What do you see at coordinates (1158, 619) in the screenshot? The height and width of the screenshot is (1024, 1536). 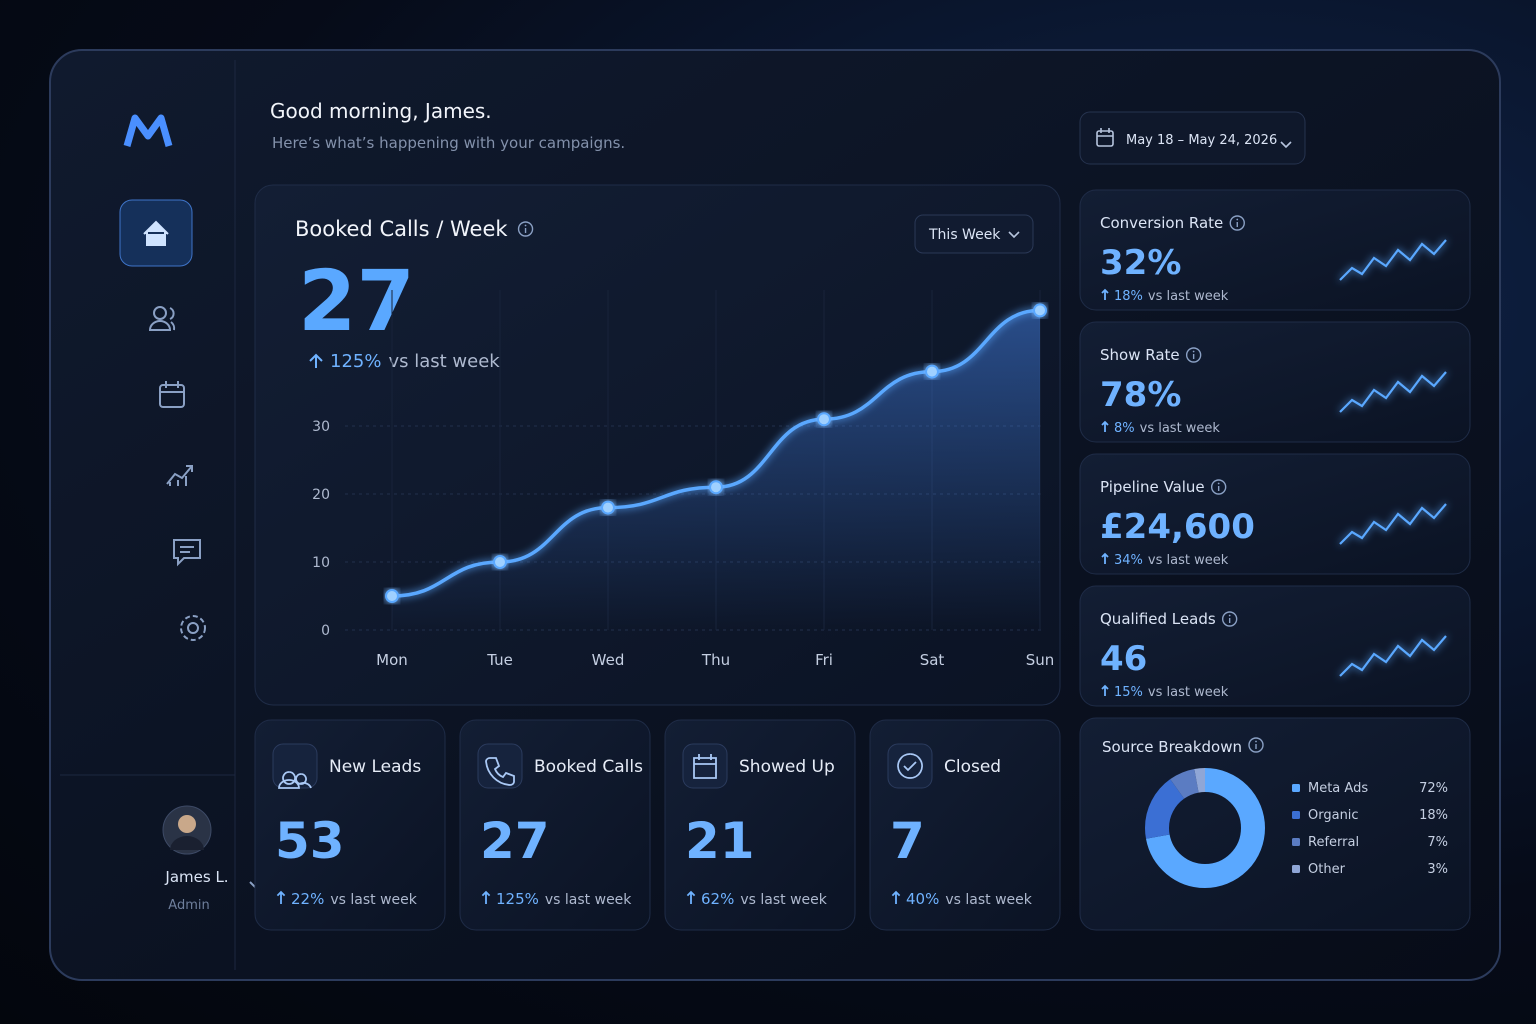 I see `kpi-label: Qualified Leads` at bounding box center [1158, 619].